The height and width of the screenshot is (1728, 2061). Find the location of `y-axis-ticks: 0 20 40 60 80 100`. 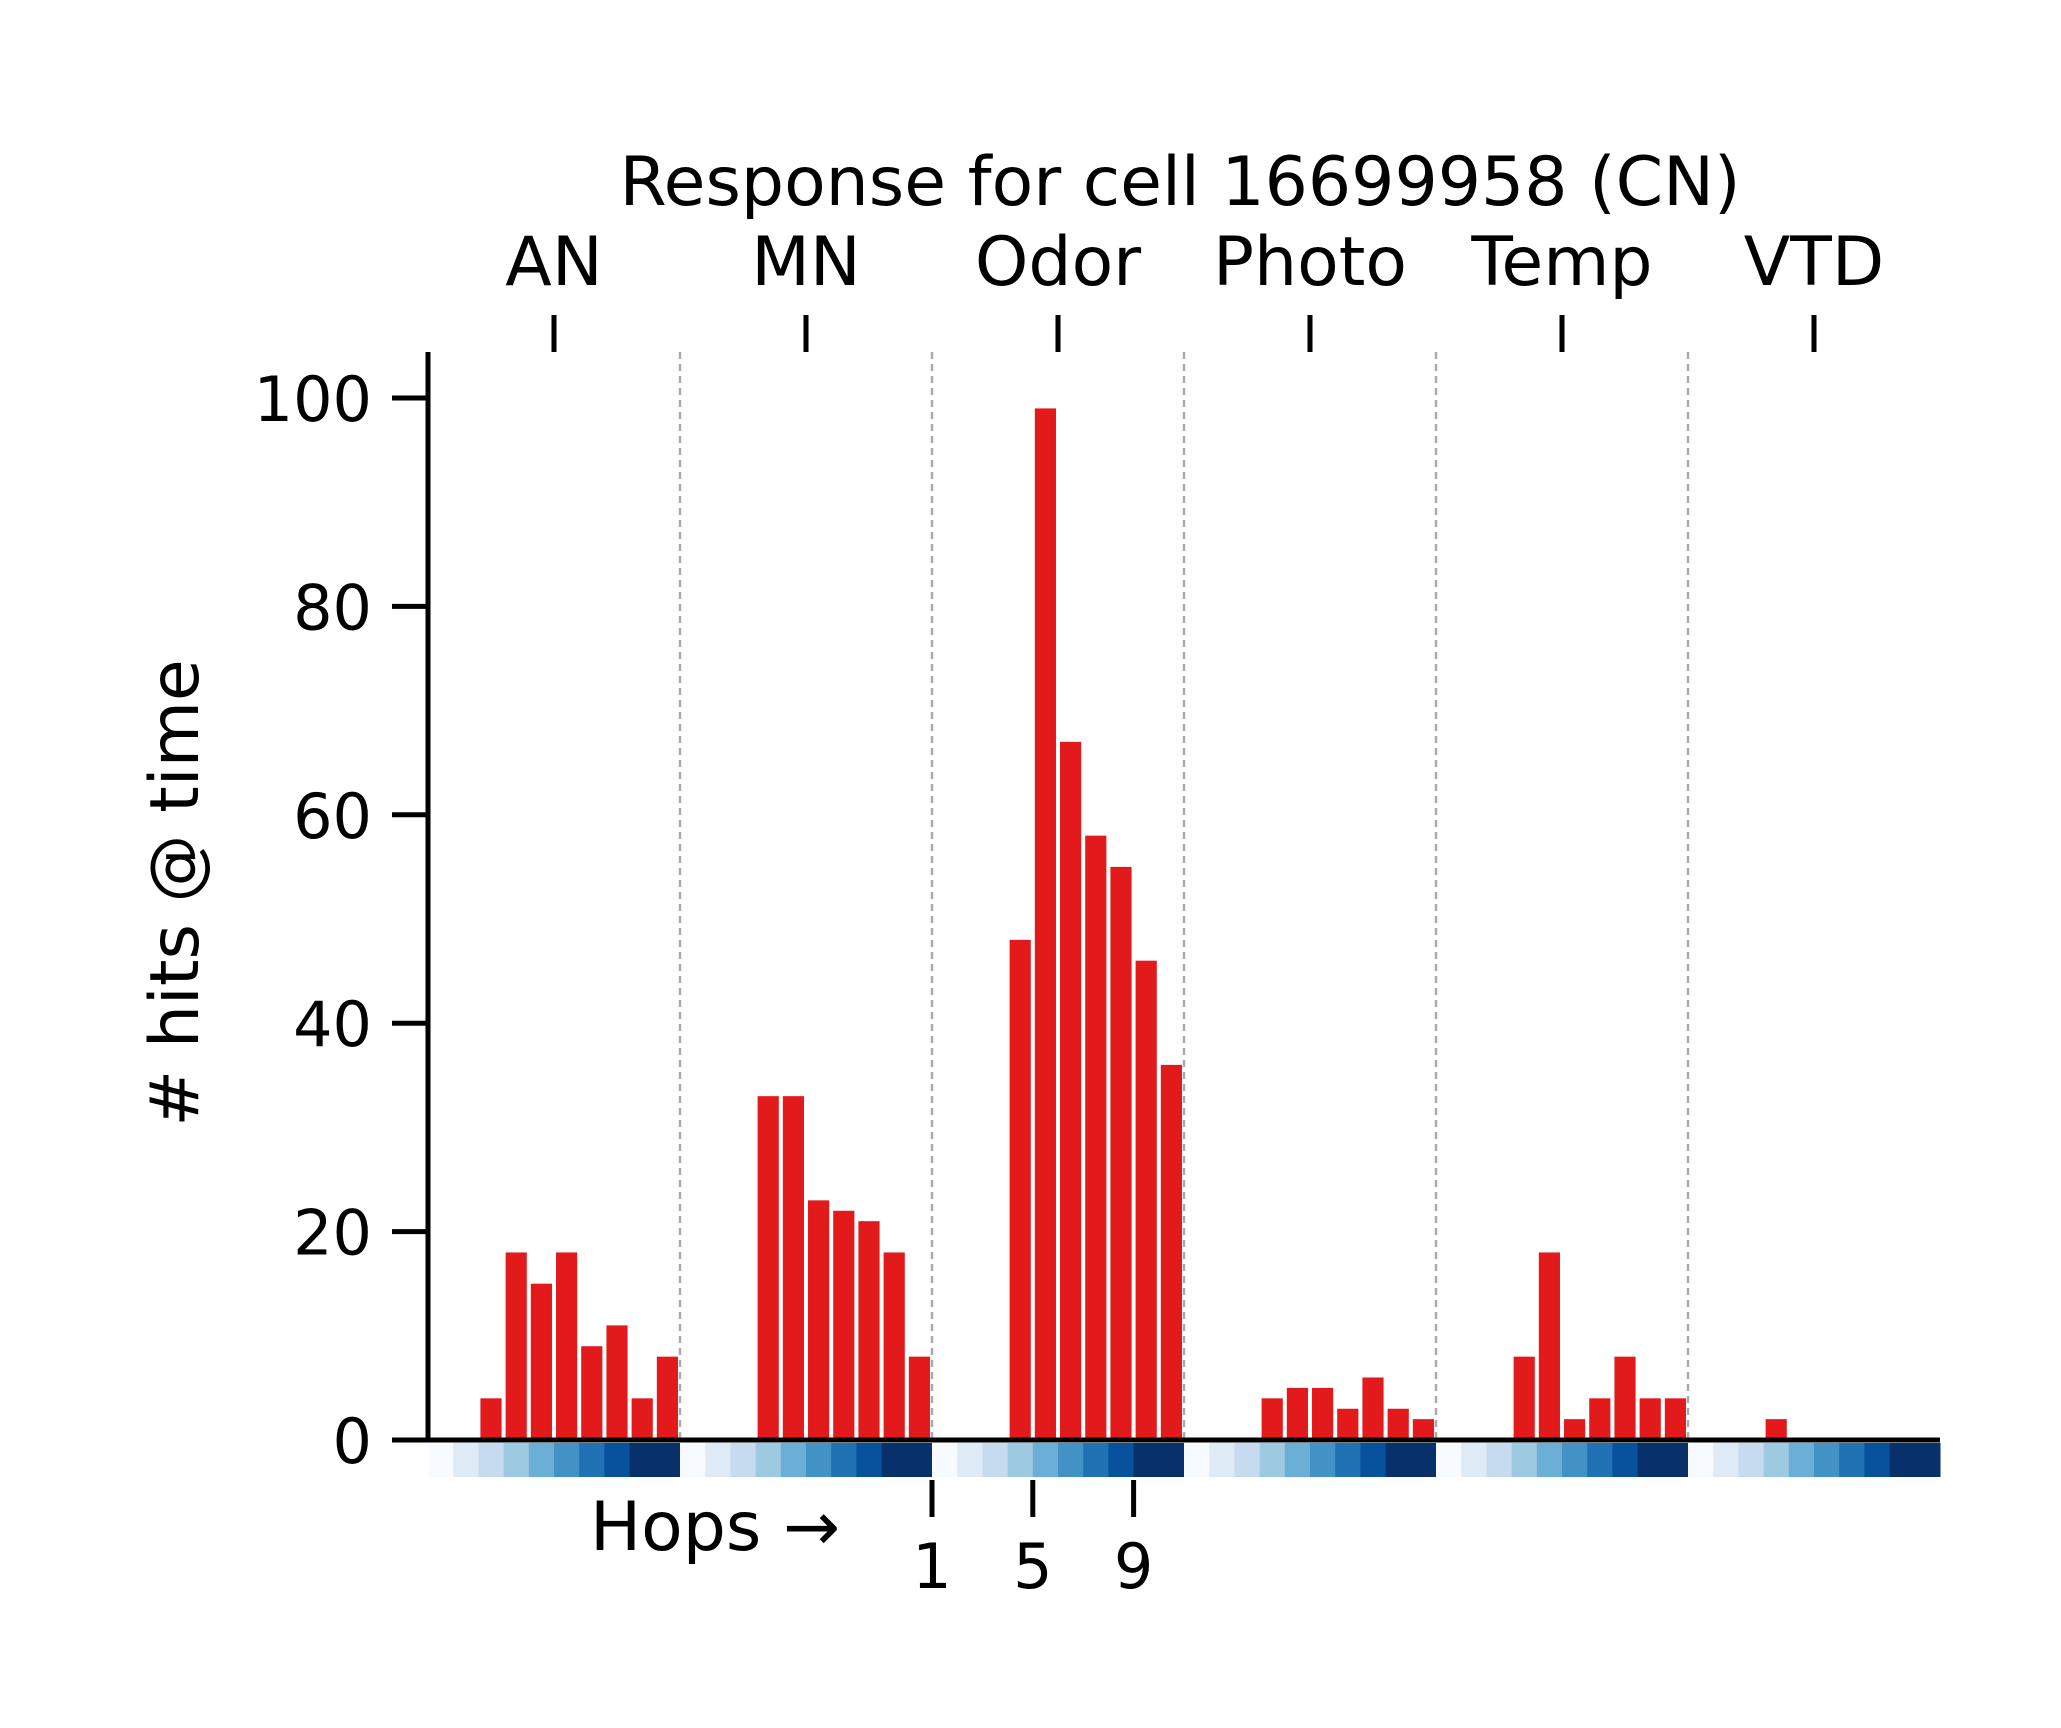

y-axis-ticks: 0 20 40 60 80 100 is located at coordinates (341, 920).